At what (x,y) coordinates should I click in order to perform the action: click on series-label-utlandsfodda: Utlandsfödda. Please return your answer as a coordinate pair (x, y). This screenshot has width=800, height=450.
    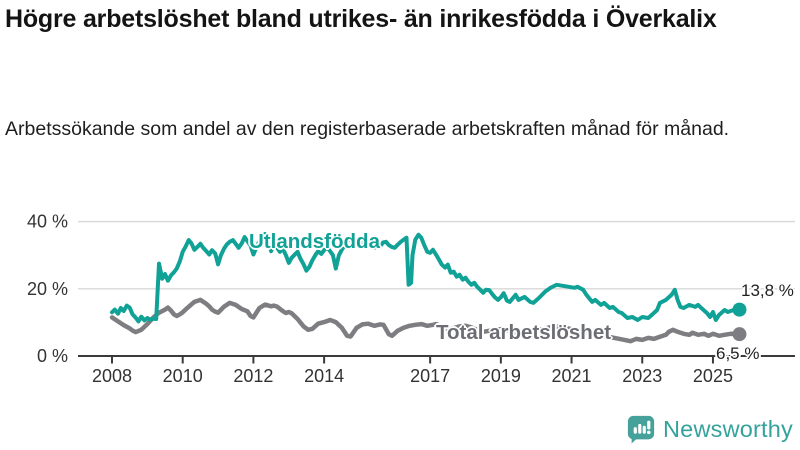
    Looking at the image, I should click on (314, 241).